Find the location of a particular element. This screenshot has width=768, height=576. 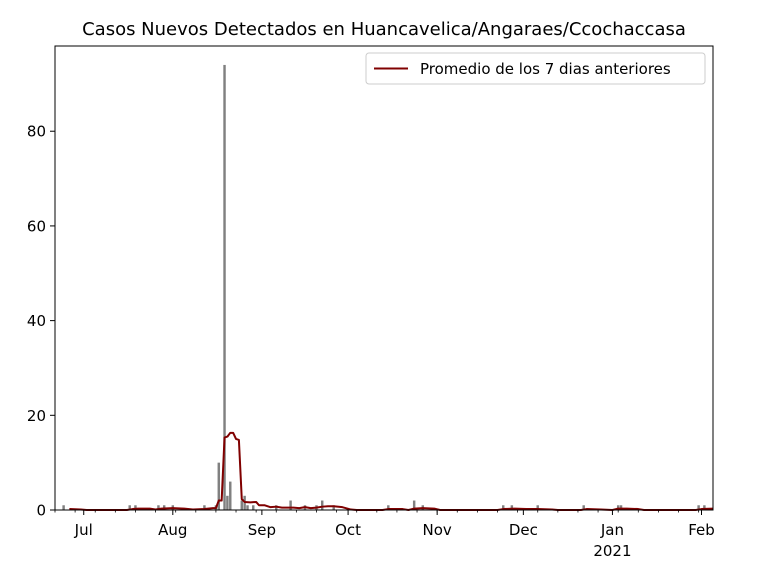

y-tick-label-0: 0 is located at coordinates (41, 511).